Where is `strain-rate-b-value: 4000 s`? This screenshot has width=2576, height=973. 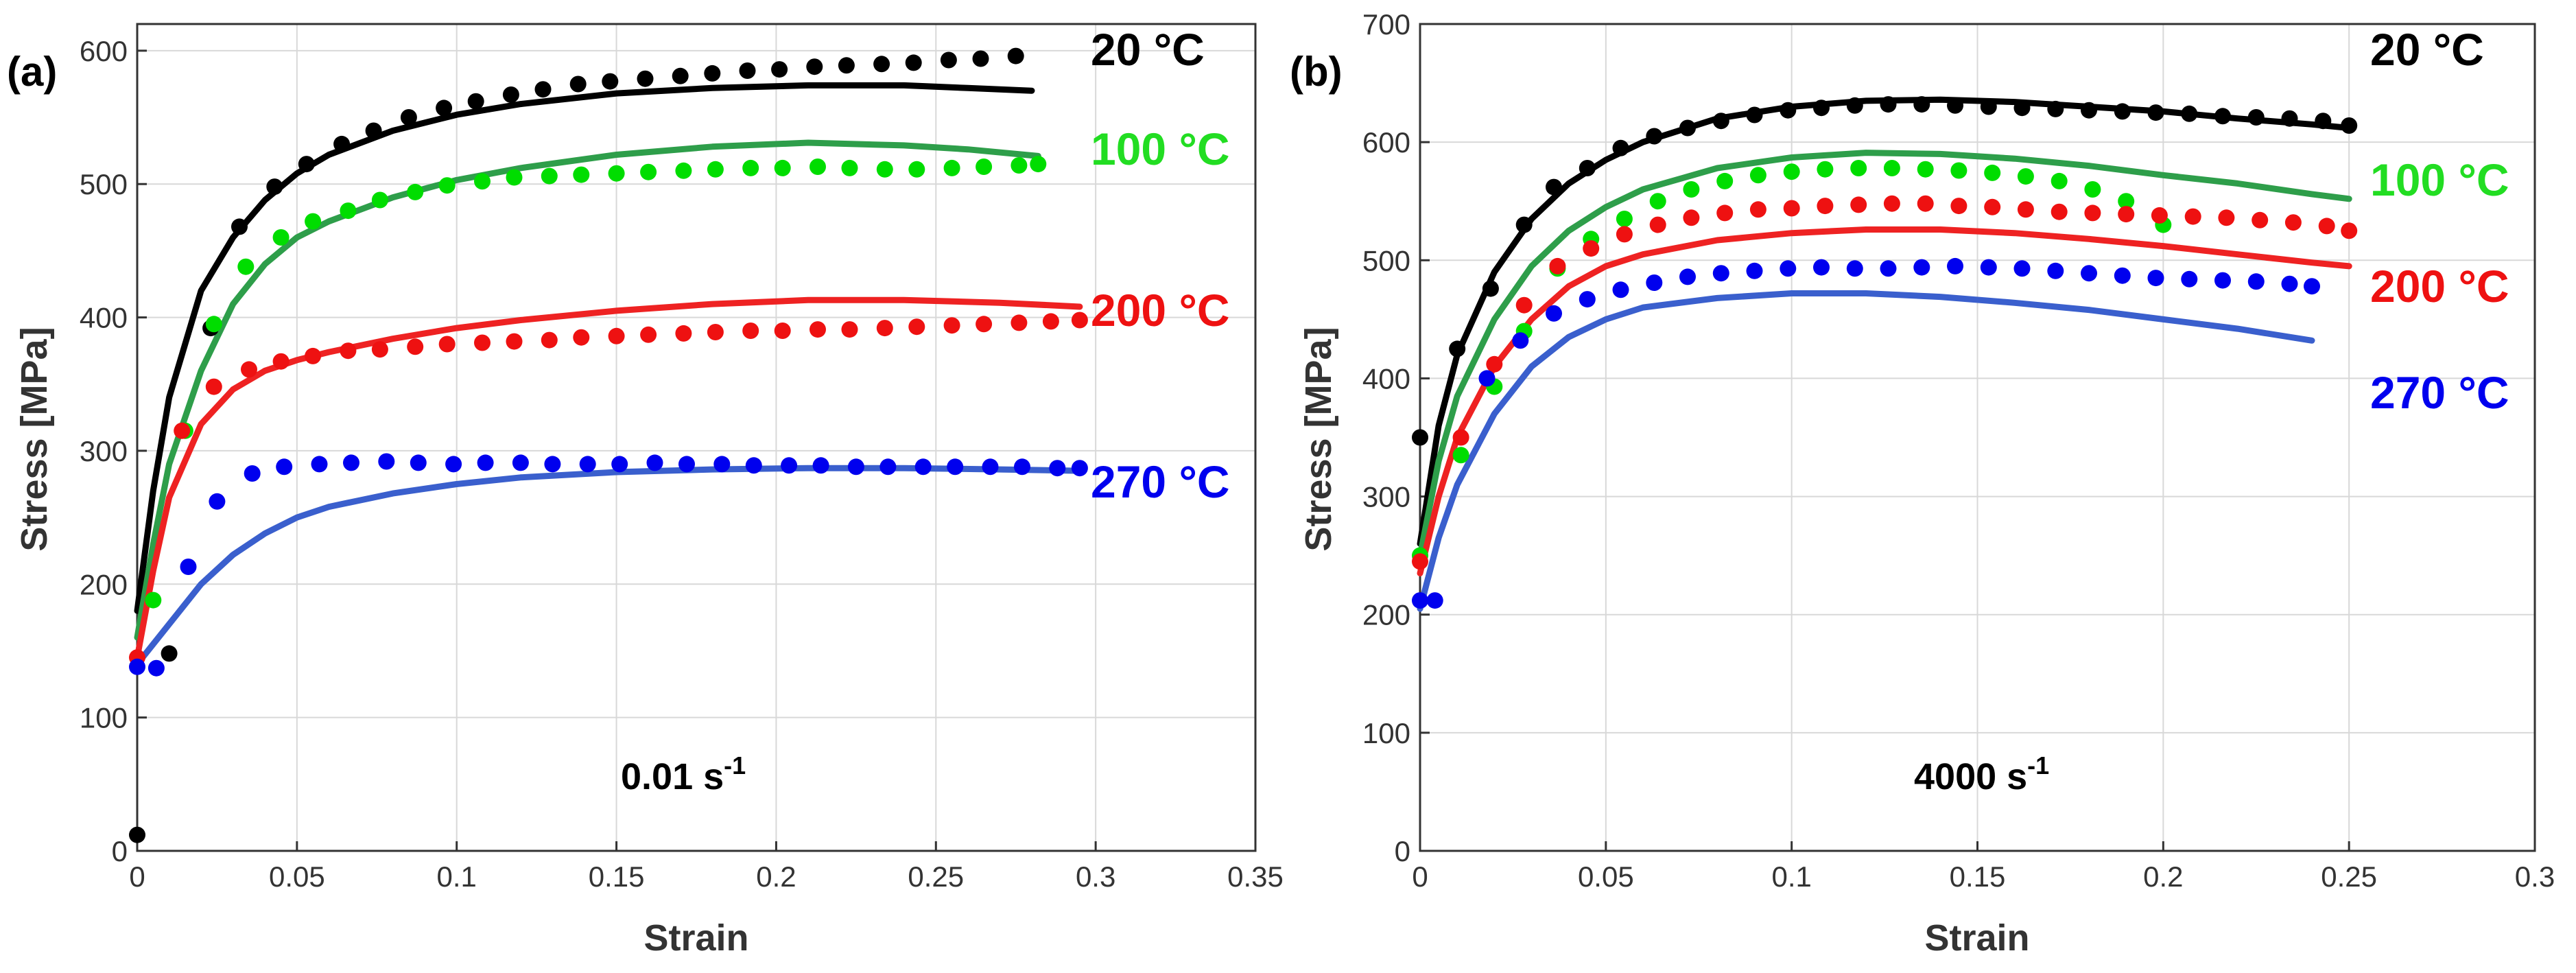
strain-rate-b-value: 4000 s is located at coordinates (1970, 777).